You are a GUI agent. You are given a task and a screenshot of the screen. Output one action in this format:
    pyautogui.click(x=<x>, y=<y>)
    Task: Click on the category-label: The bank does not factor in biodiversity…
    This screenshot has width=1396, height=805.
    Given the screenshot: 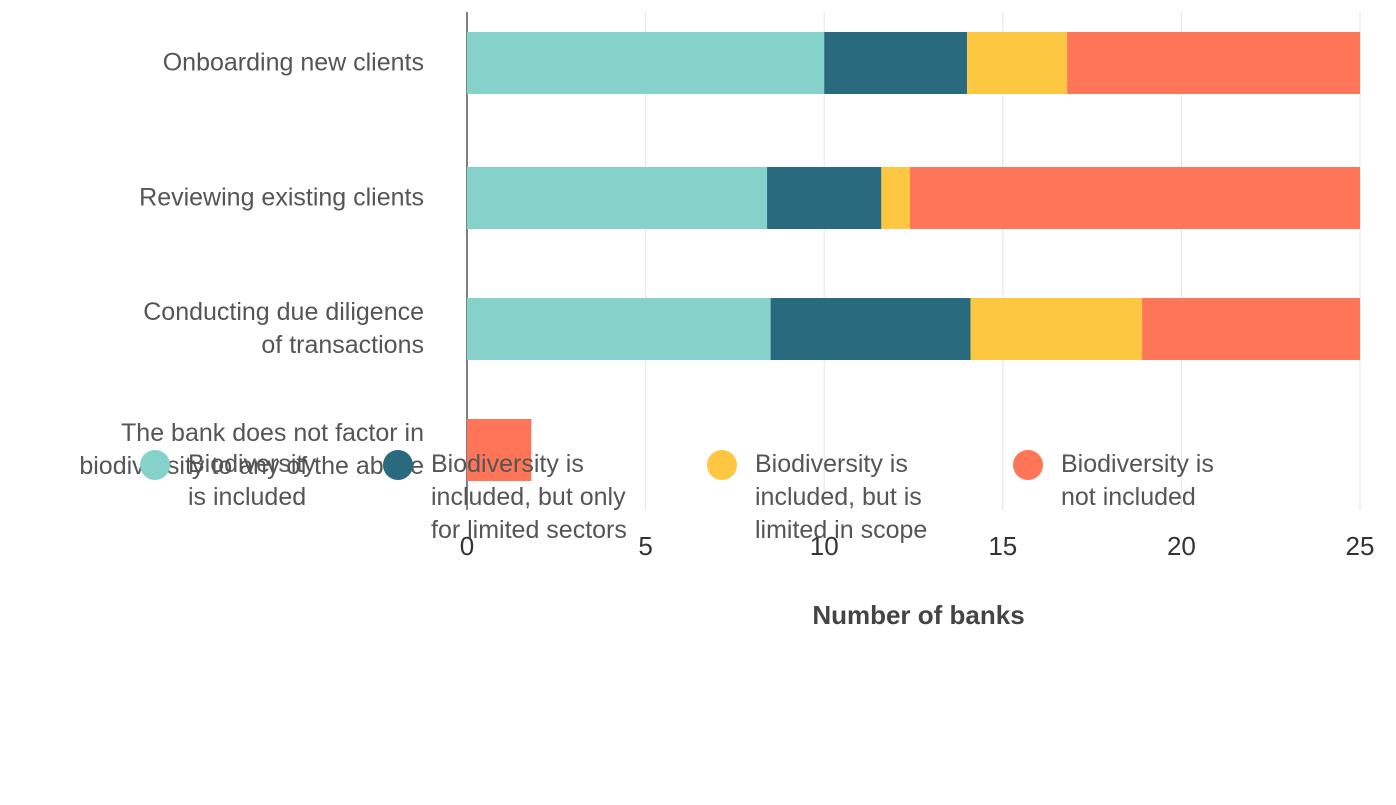 What is the action you would take?
    pyautogui.click(x=251, y=449)
    